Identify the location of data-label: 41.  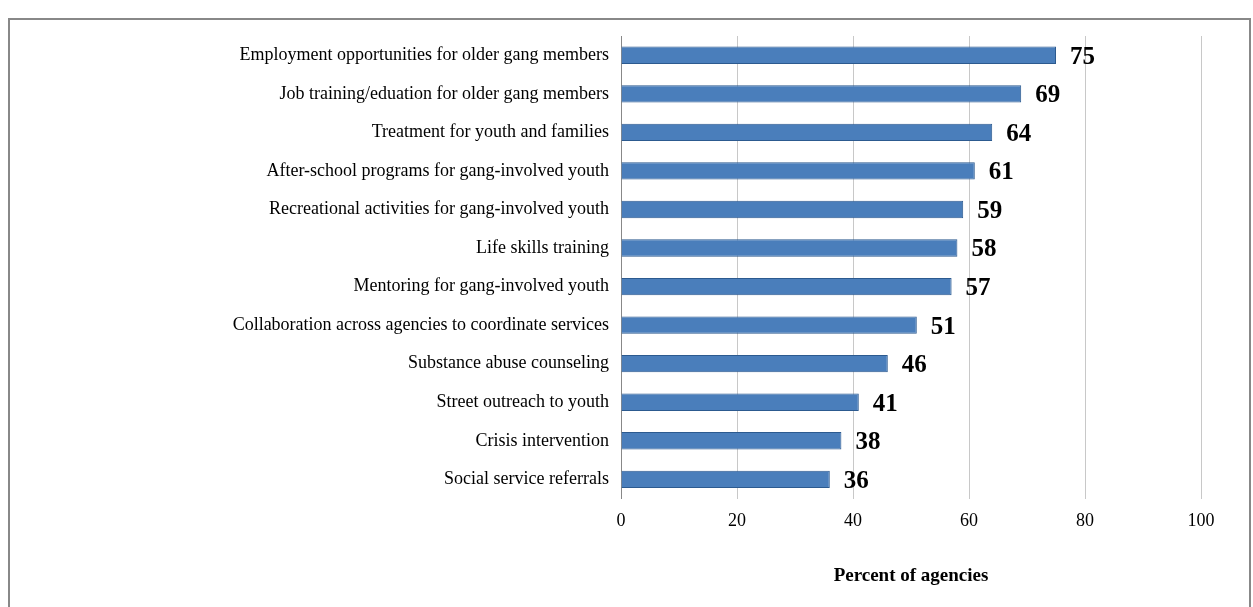
(885, 402).